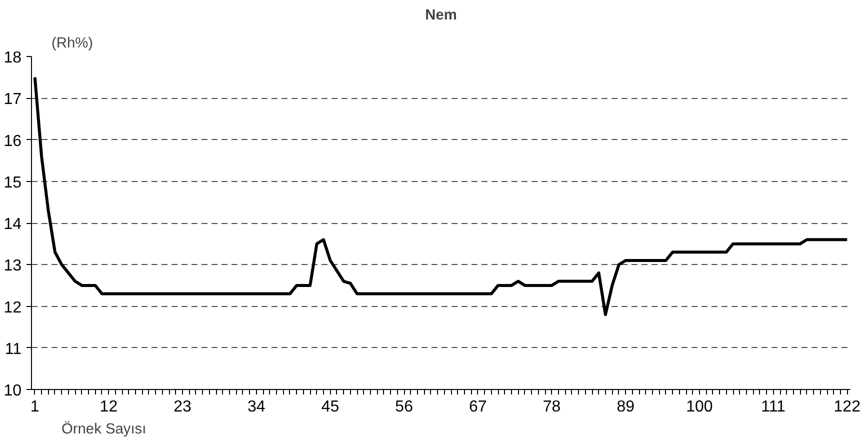 This screenshot has width=866, height=446. What do you see at coordinates (256, 407) in the screenshot?
I see `x-tick-label: 34` at bounding box center [256, 407].